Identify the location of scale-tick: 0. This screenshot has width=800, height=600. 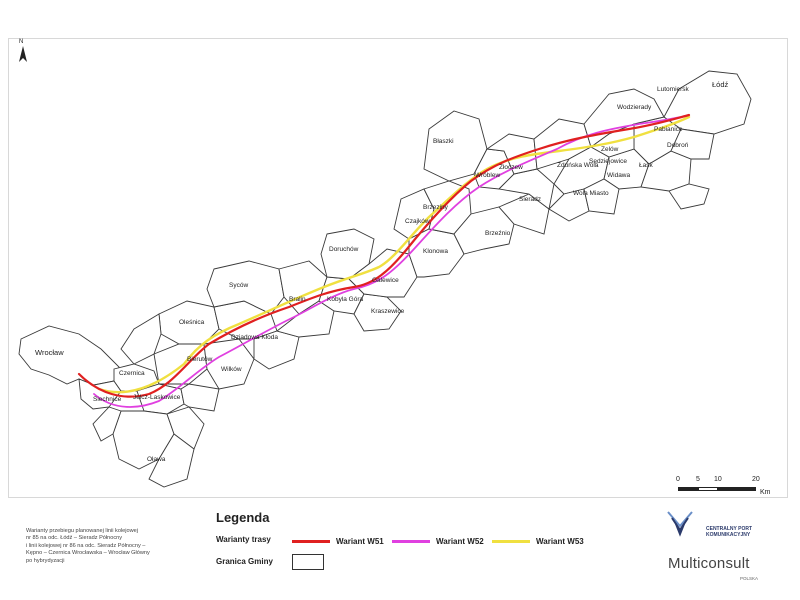
(678, 479).